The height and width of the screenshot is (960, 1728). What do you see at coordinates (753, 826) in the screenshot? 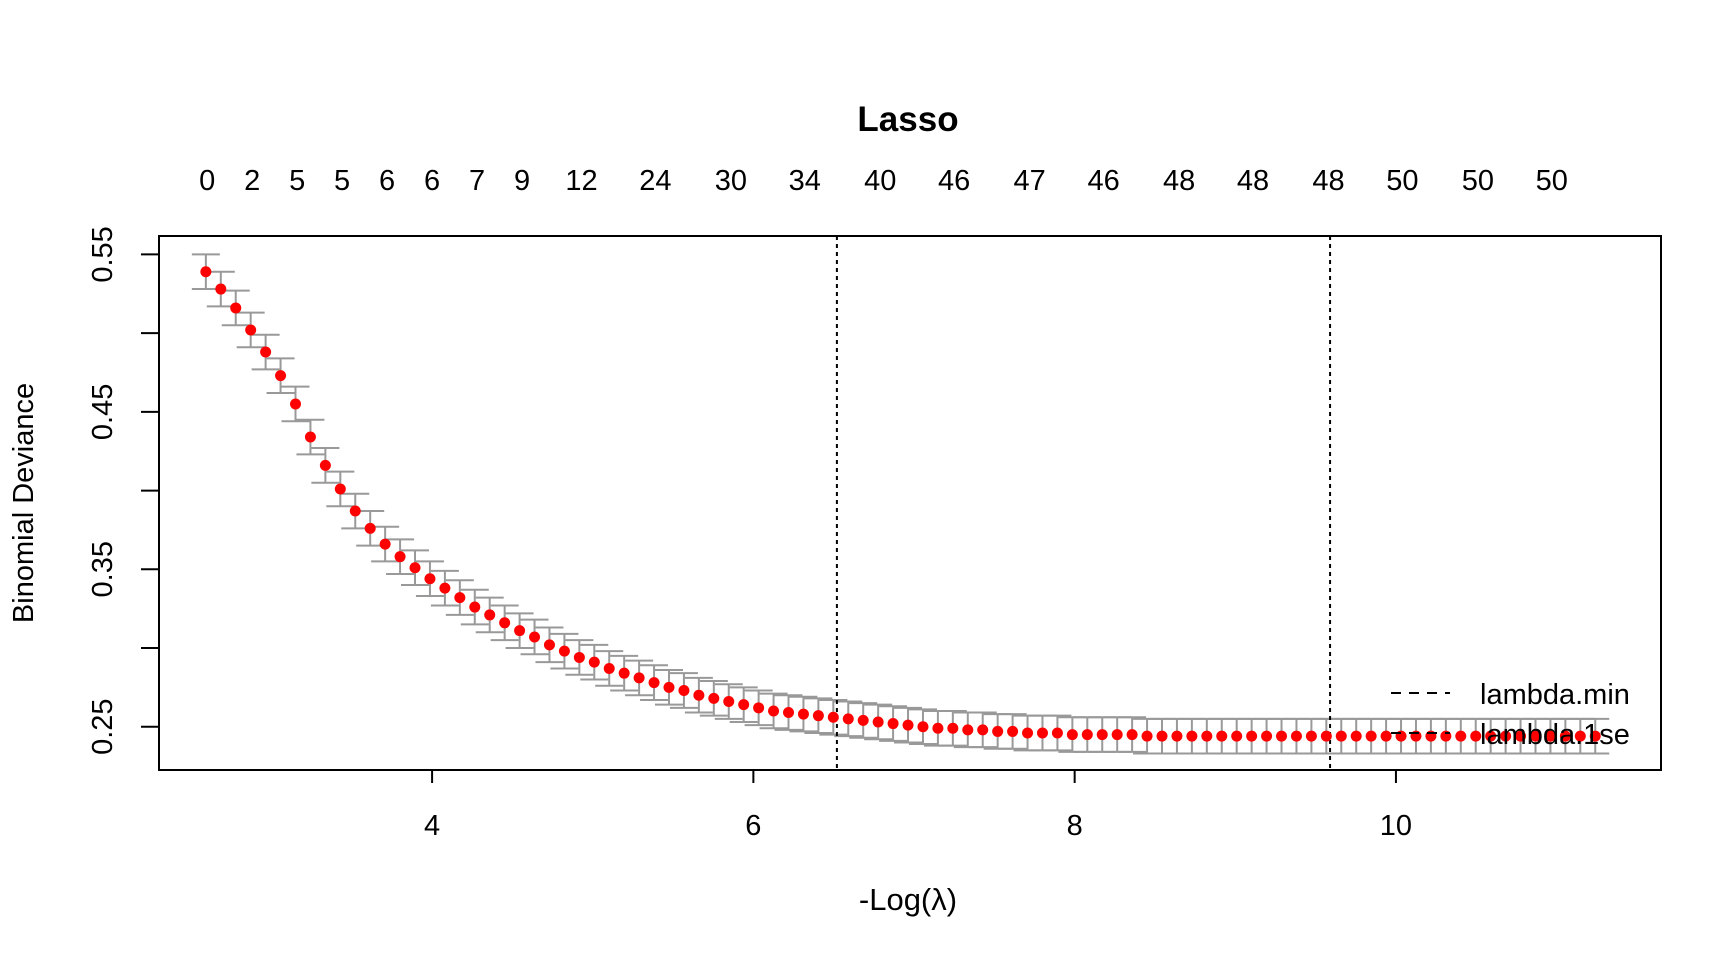
I see `x-tick-label: 6` at bounding box center [753, 826].